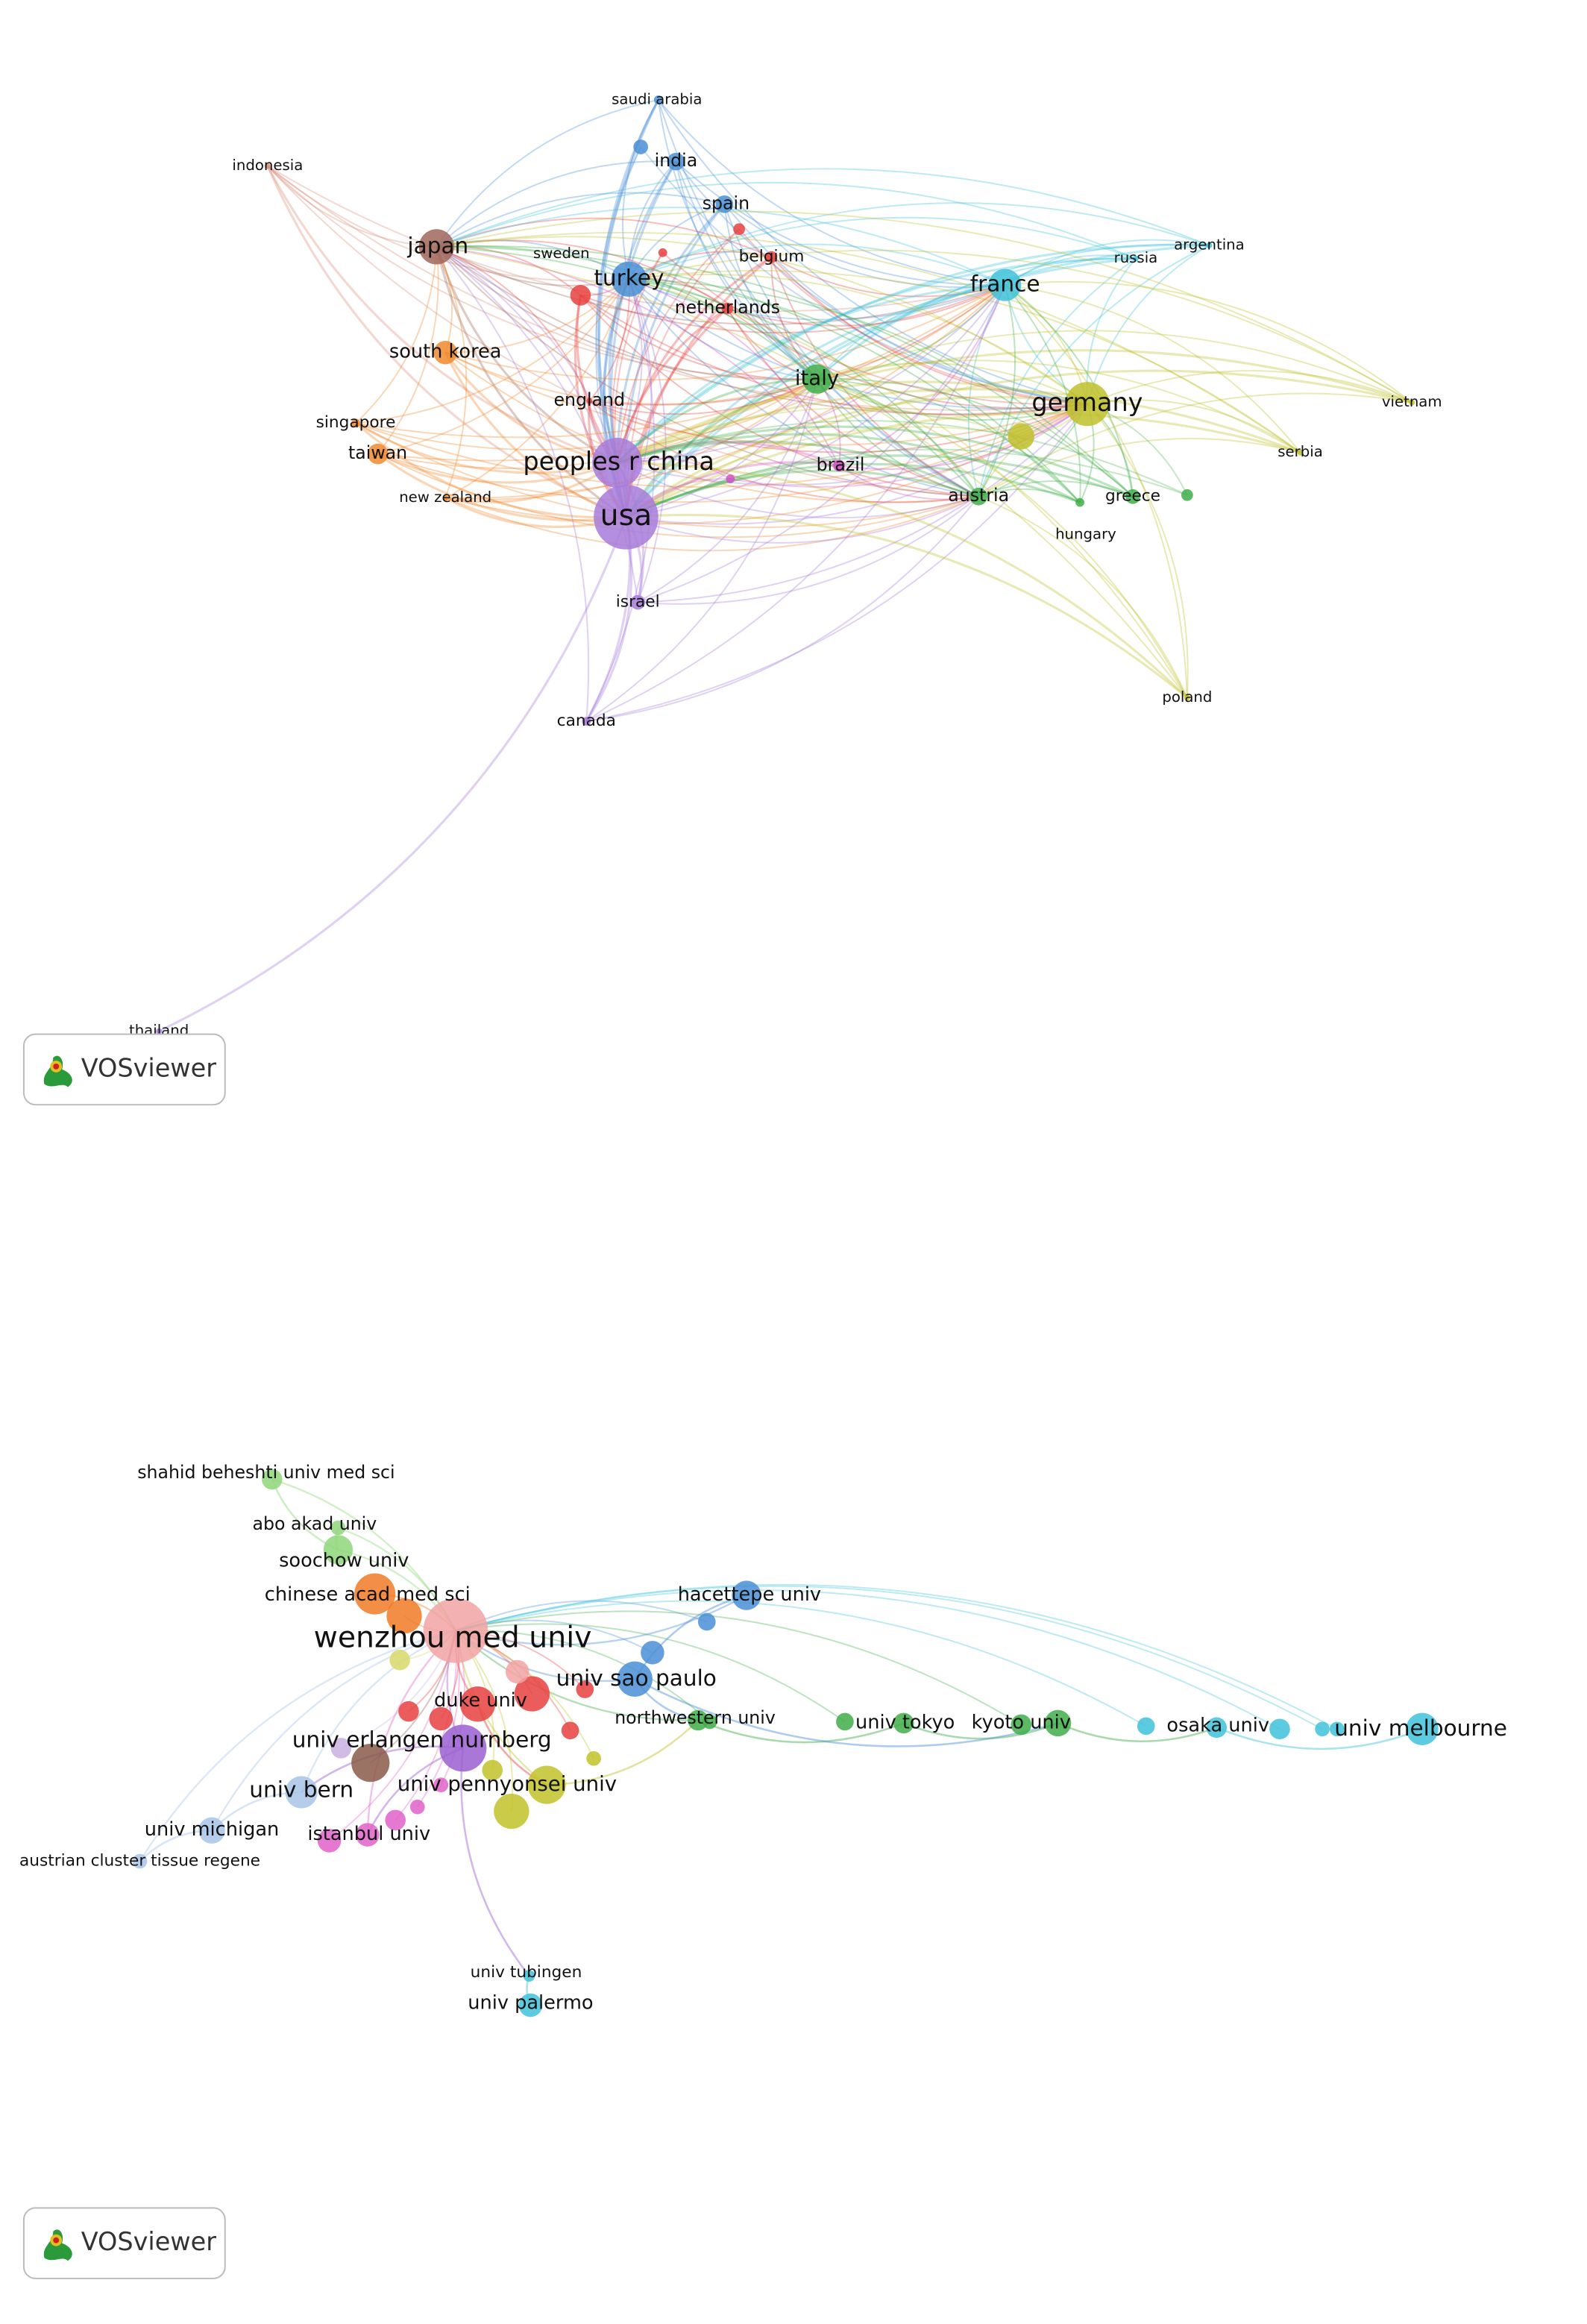 Image resolution: width=1587 pixels, height=2324 pixels. Describe the element at coordinates (562, 253) in the screenshot. I see `node-label: sweden` at that location.